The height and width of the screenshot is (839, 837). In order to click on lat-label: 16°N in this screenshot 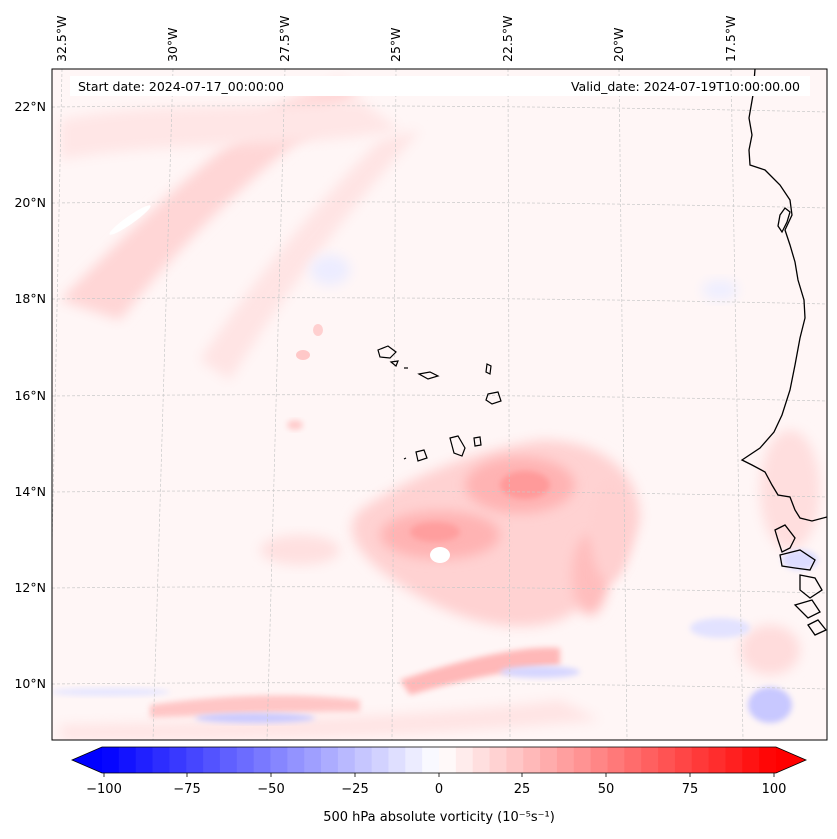, I will do `click(30, 395)`.